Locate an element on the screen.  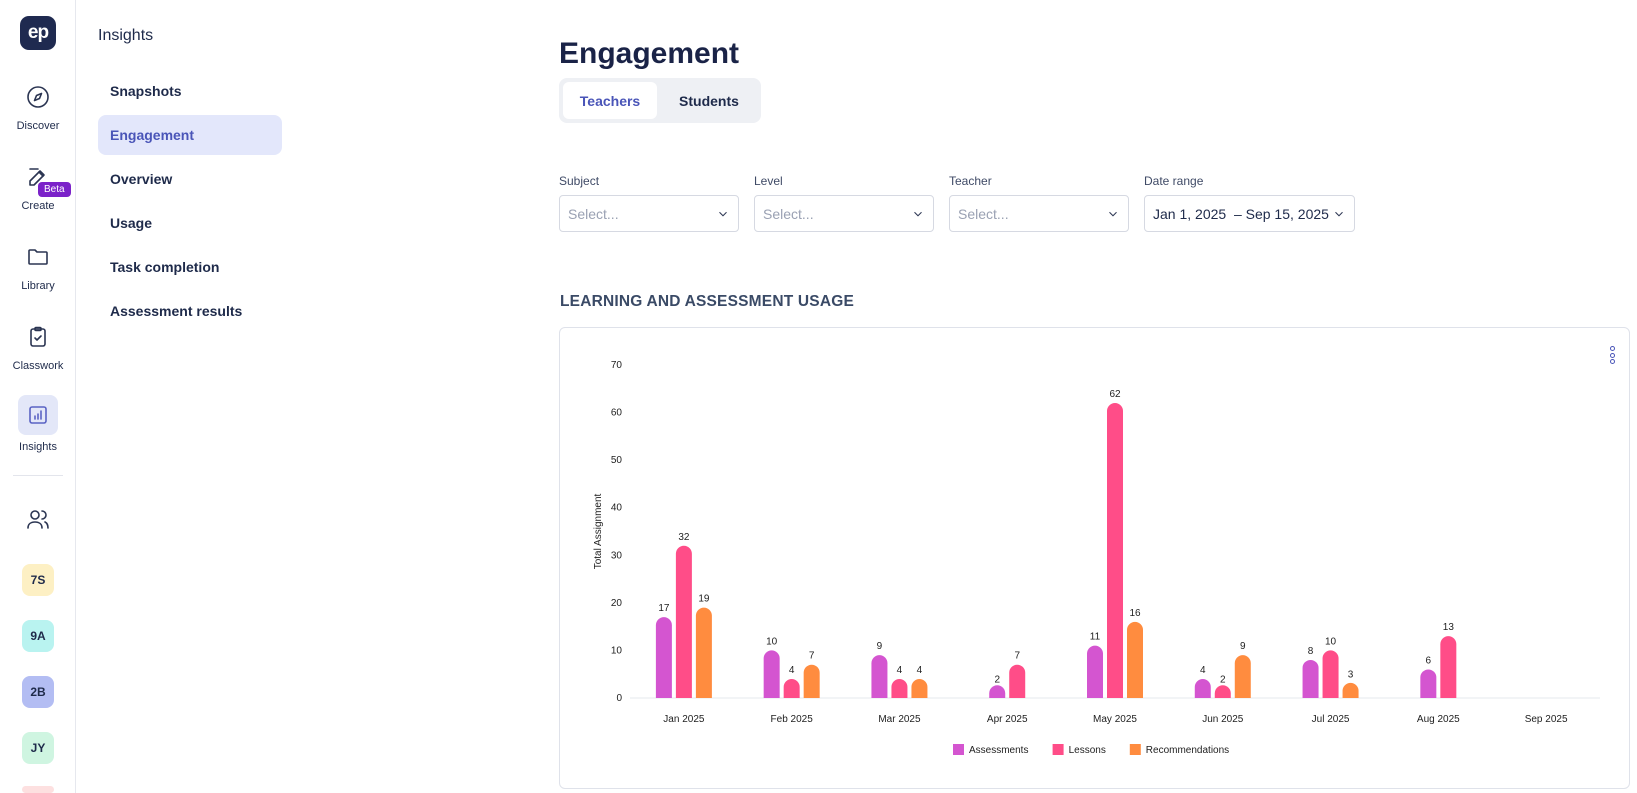
data-label: 16 is located at coordinates (1135, 613).